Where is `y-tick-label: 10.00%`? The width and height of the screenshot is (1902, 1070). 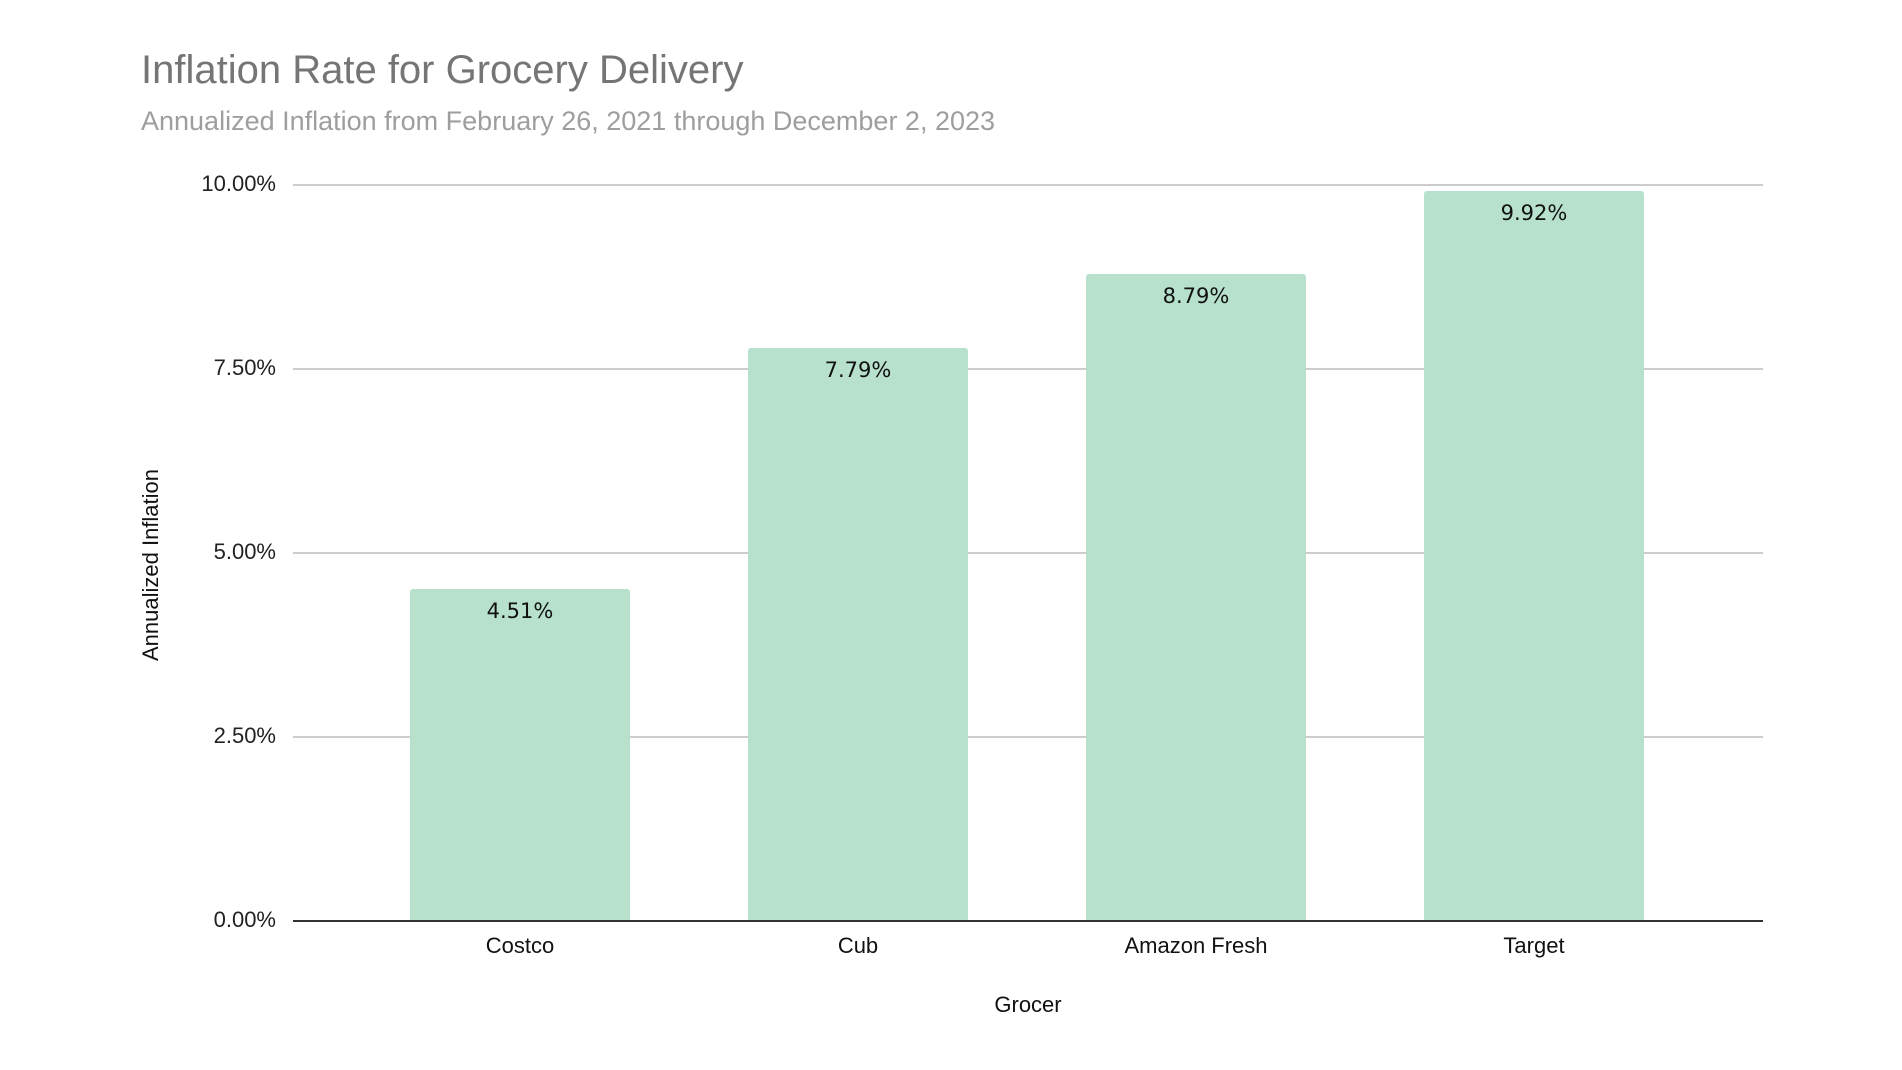
y-tick-label: 10.00% is located at coordinates (238, 183).